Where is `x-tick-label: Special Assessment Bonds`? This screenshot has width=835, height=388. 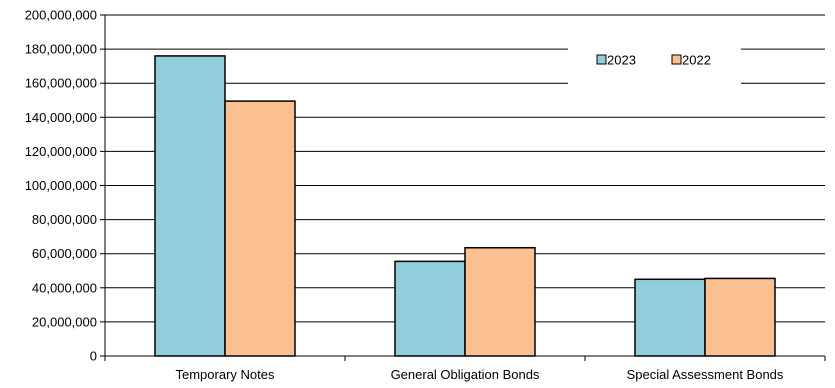 x-tick-label: Special Assessment Bonds is located at coordinates (705, 374).